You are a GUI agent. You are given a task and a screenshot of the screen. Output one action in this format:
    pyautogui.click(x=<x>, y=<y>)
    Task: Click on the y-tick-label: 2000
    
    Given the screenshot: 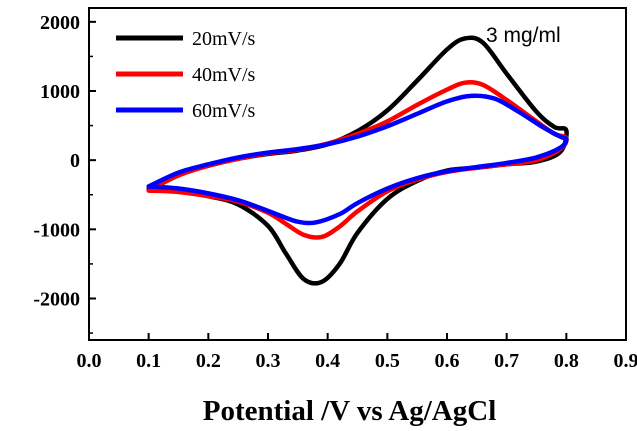 What is the action you would take?
    pyautogui.click(x=60, y=23)
    